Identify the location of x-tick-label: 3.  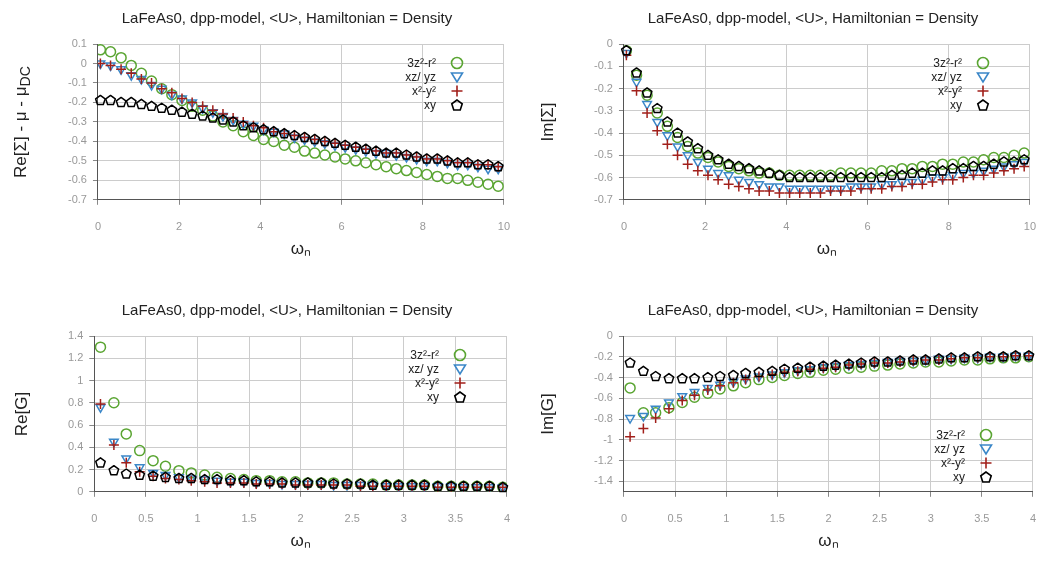
(403, 518).